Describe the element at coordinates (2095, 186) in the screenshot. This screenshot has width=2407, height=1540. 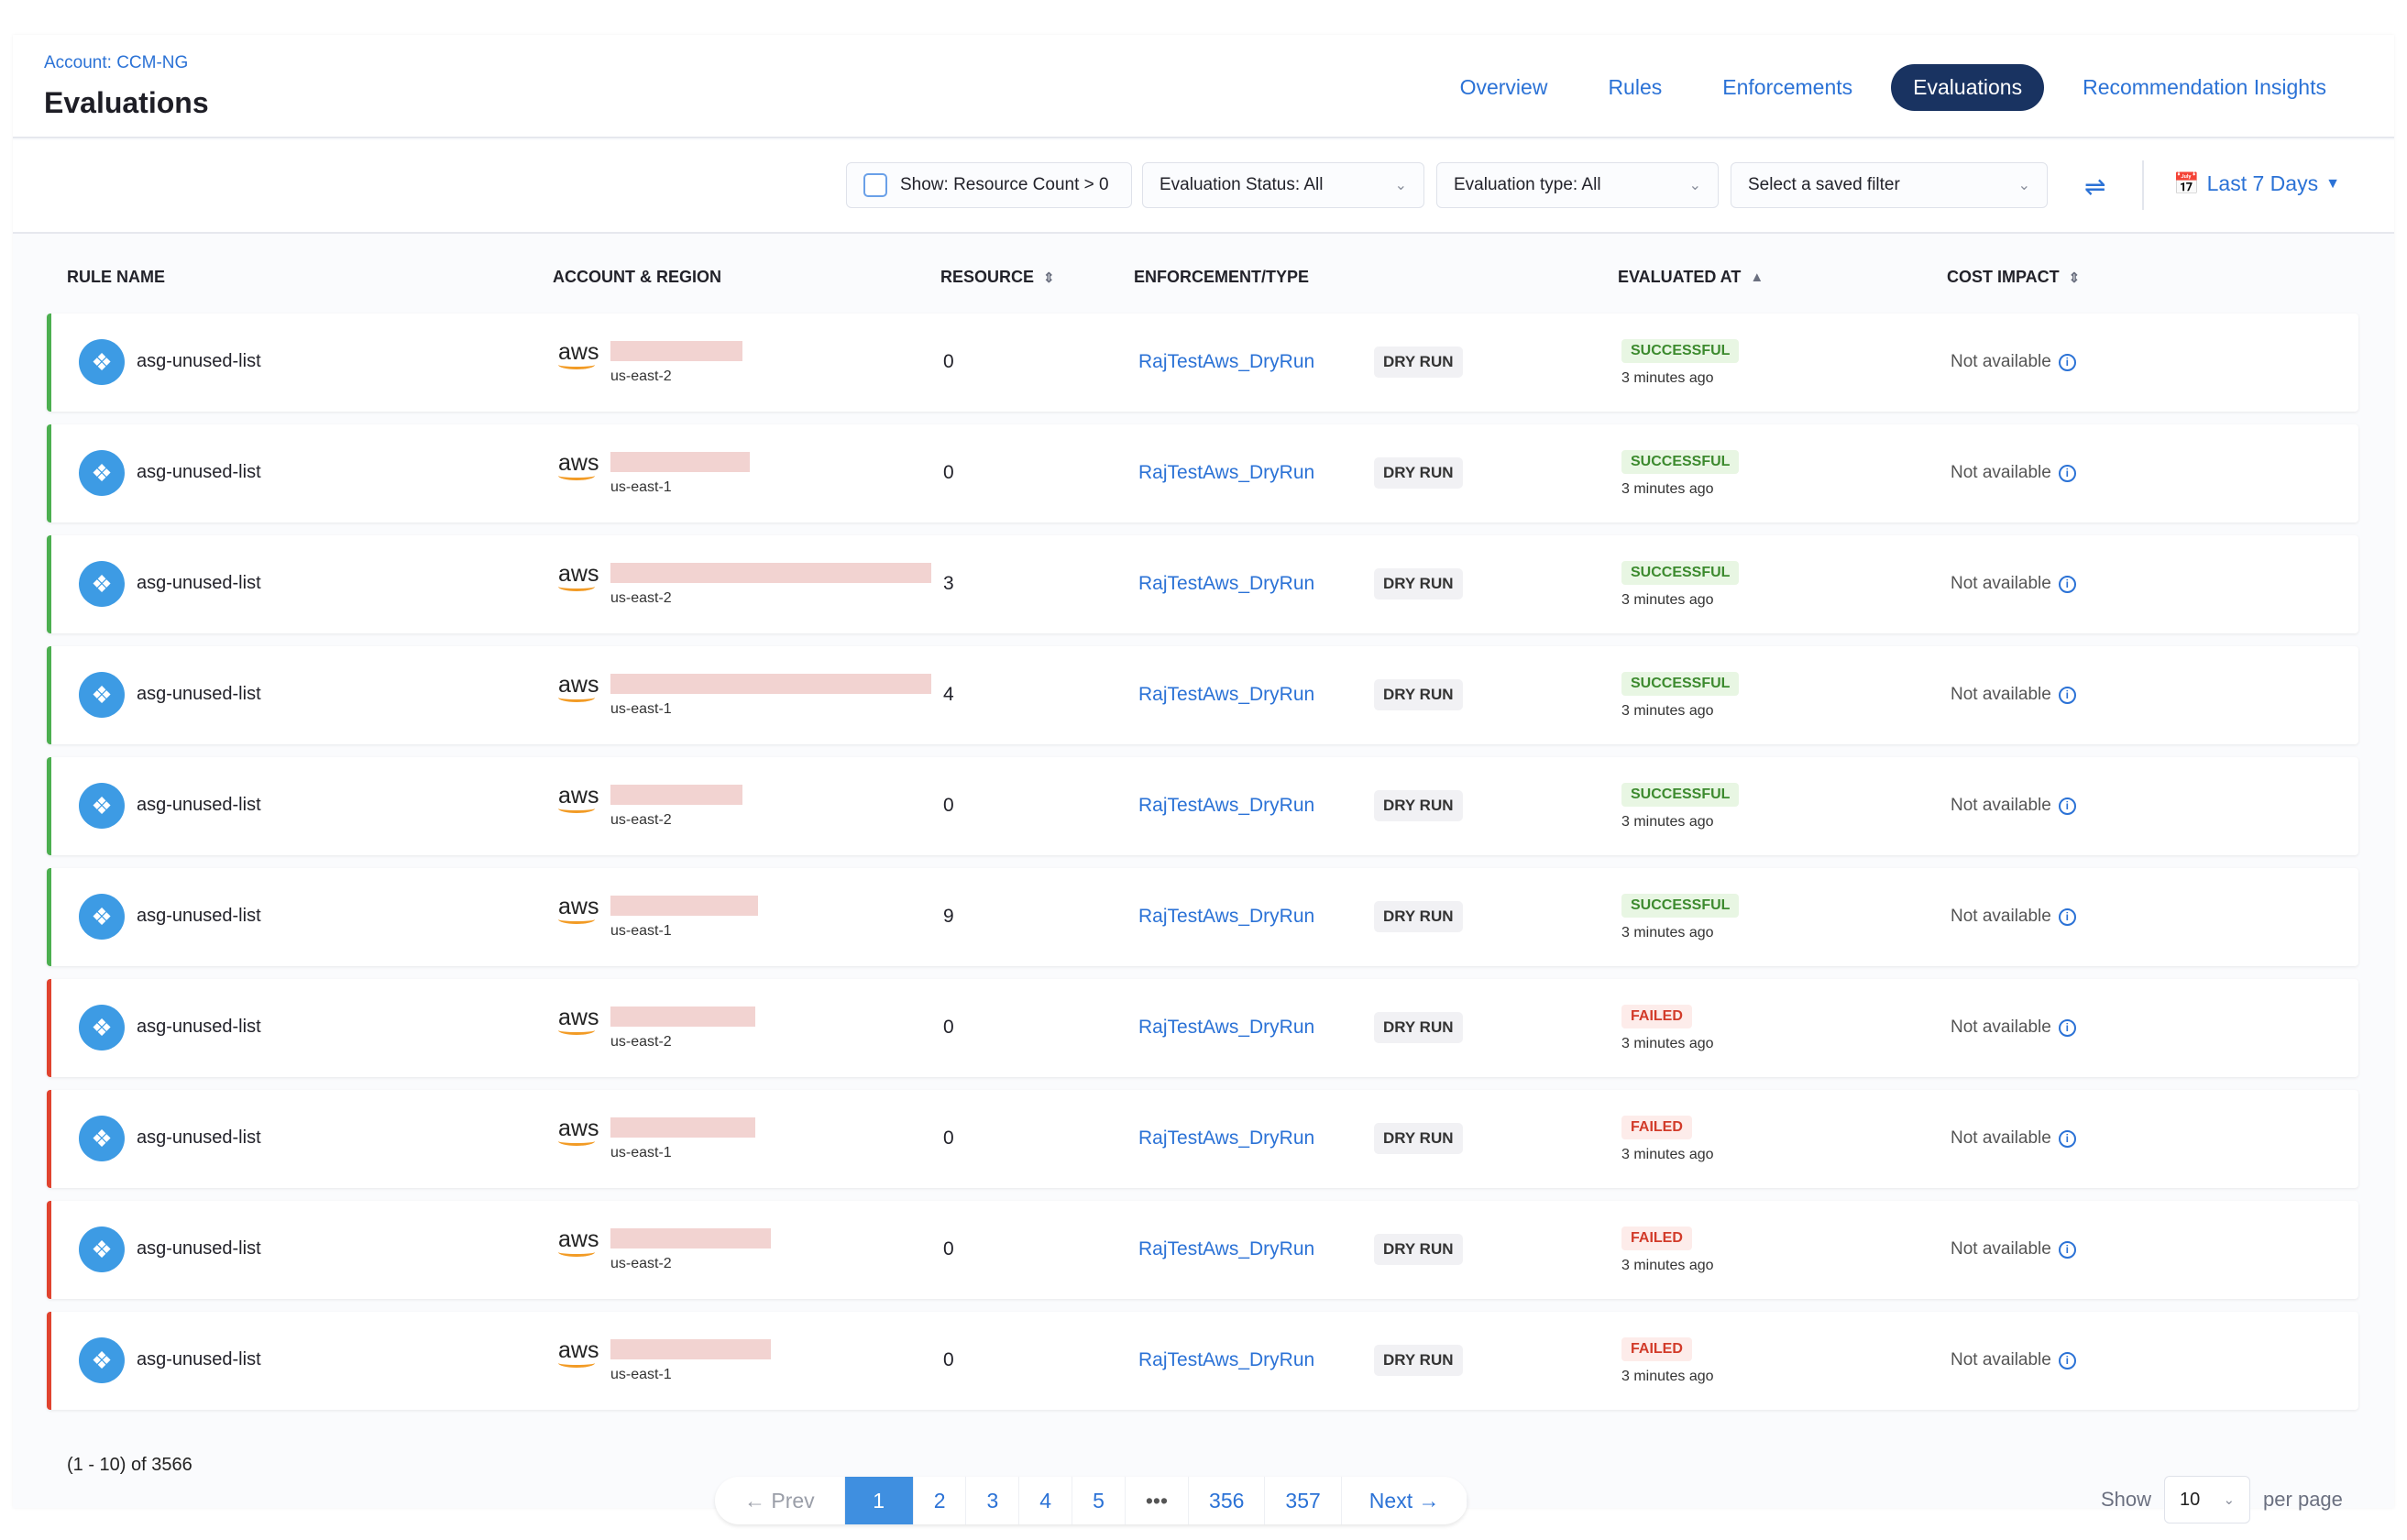
I see `filter-settings-icon: ⇌` at that location.